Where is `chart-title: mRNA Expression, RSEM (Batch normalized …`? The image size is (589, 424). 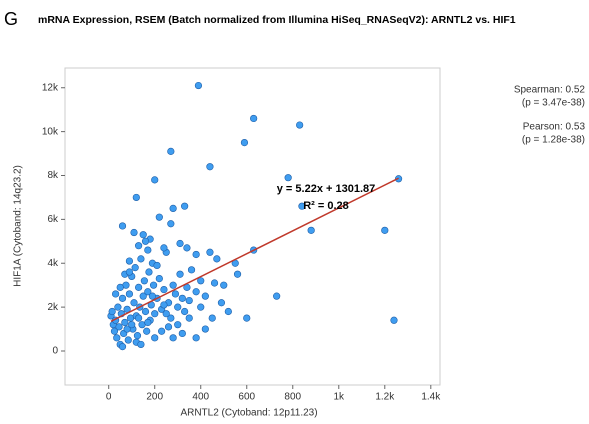
chart-title: mRNA Expression, RSEM (Batch normalized … is located at coordinates (277, 20).